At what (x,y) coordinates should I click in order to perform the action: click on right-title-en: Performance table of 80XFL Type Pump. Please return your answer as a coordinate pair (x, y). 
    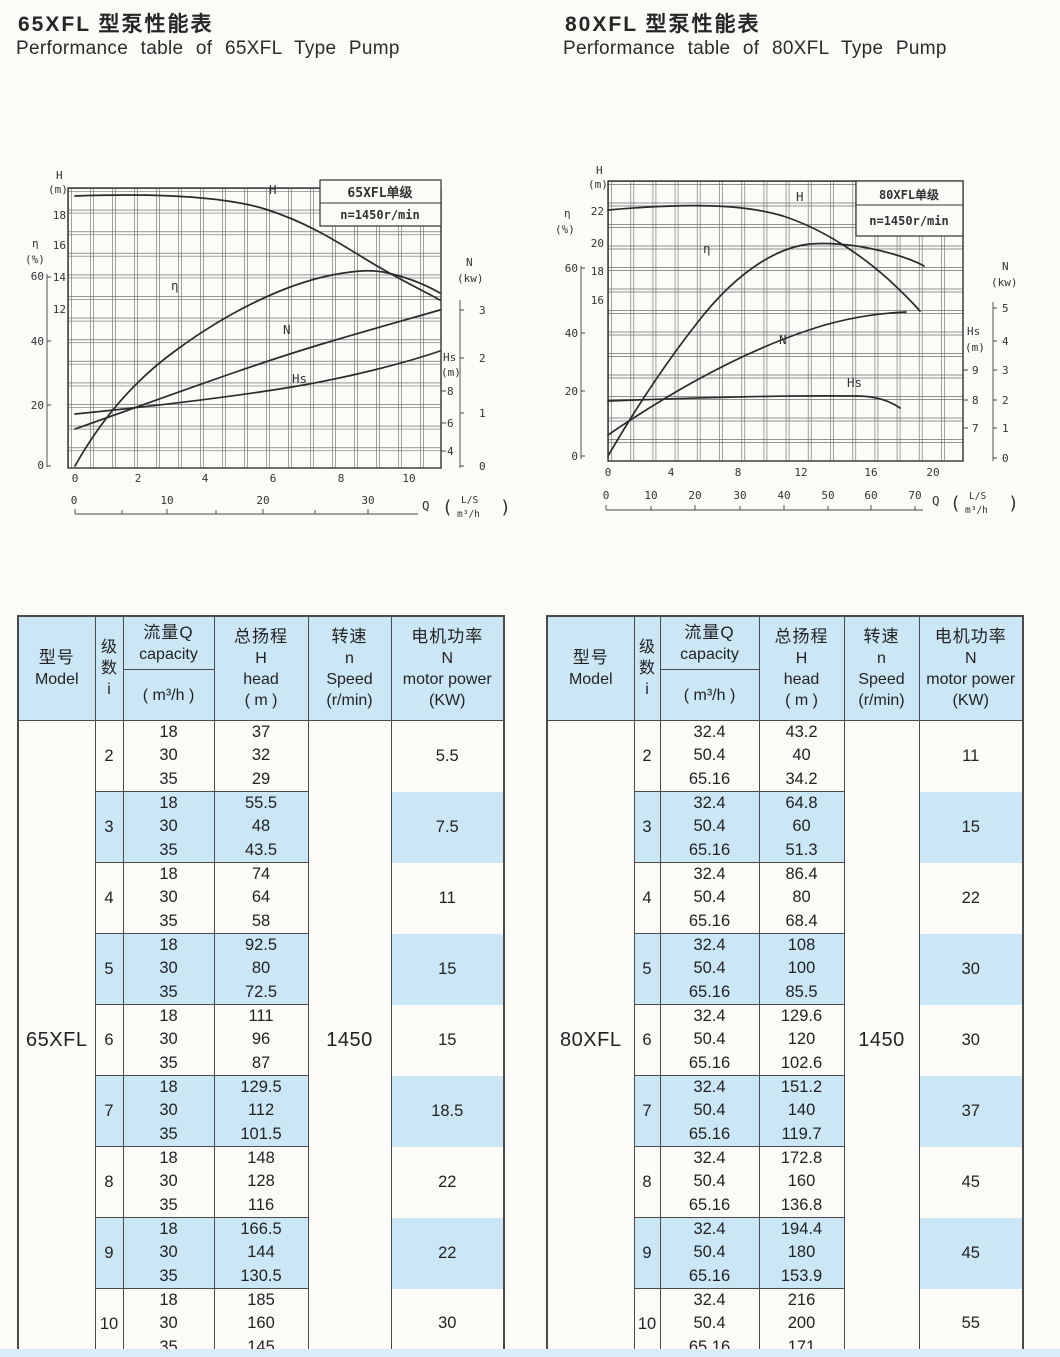
    Looking at the image, I should click on (755, 48).